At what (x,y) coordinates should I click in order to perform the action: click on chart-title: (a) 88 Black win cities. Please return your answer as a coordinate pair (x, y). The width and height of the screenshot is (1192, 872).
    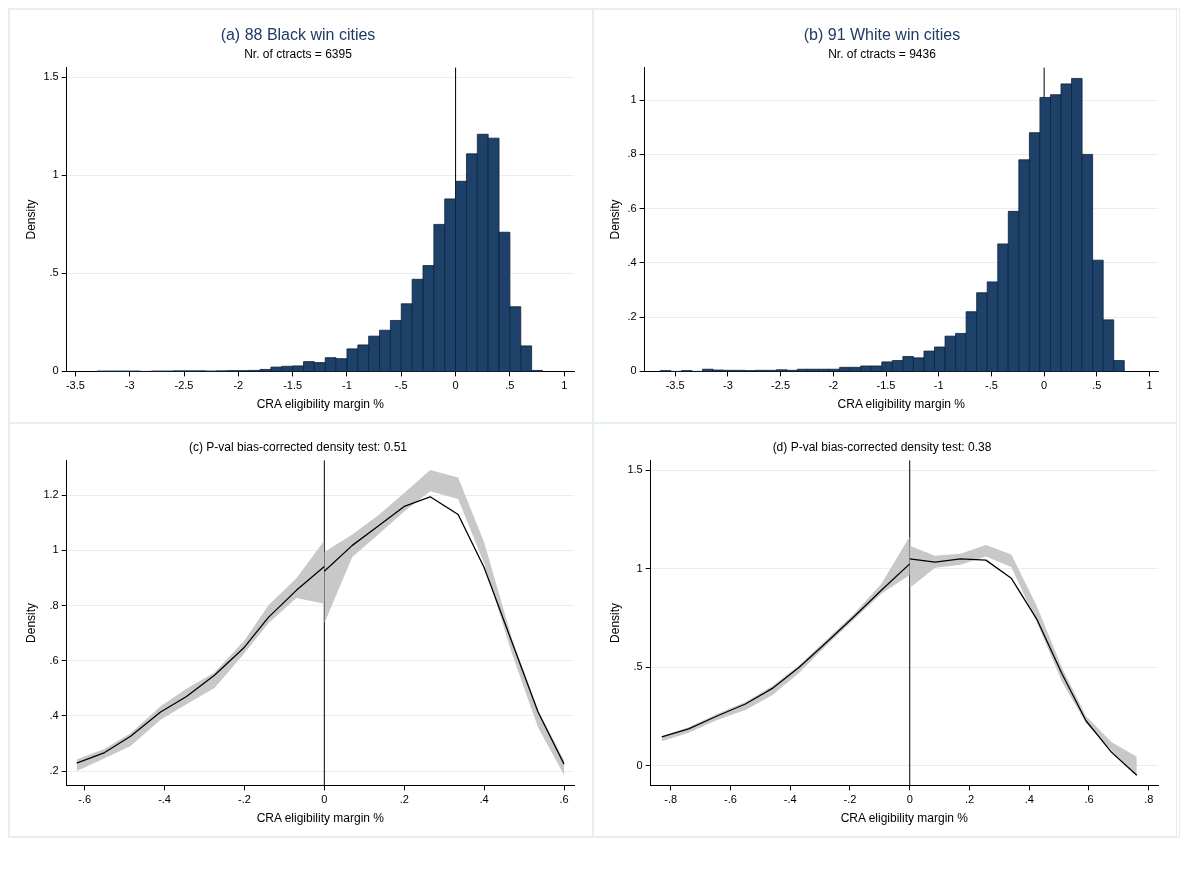
    Looking at the image, I should click on (298, 35).